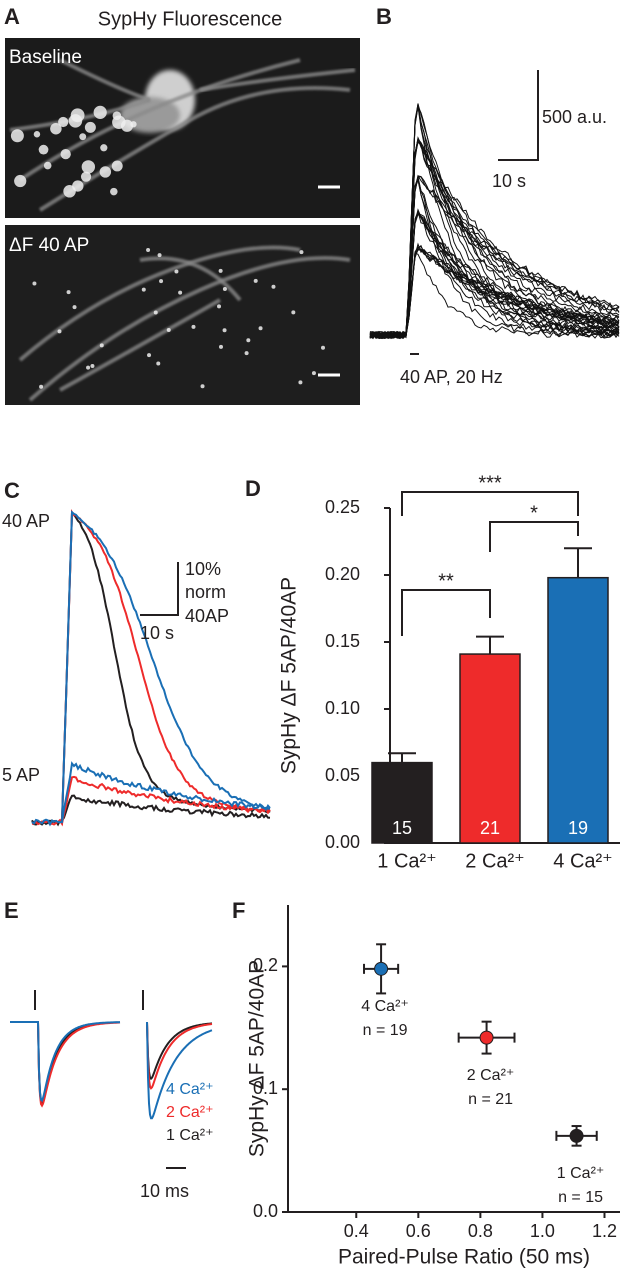 The image size is (624, 1280). Describe the element at coordinates (26, 521) in the screenshot. I see `trace-label: 40 AP` at that location.